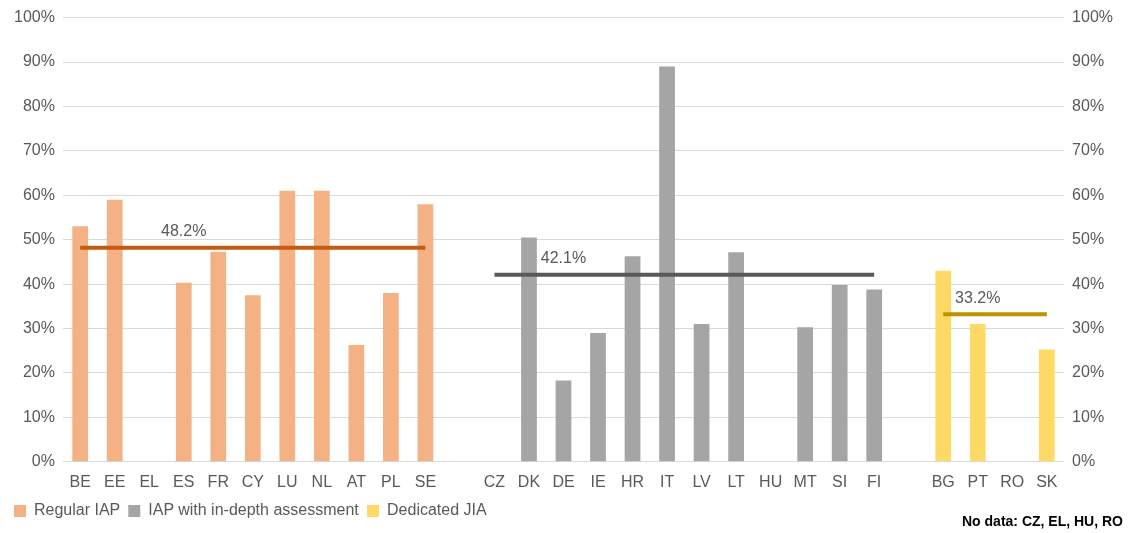  What do you see at coordinates (1012, 481) in the screenshot?
I see `x-tick-label: RO` at bounding box center [1012, 481].